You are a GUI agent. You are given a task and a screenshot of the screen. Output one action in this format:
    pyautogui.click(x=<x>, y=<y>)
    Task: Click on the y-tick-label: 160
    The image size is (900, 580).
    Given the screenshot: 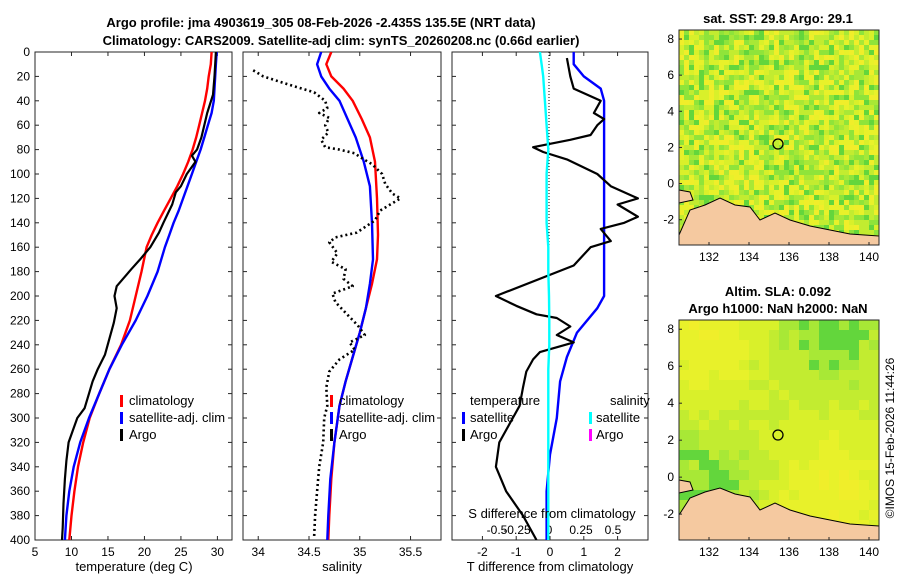 What is the action you would take?
    pyautogui.click(x=20, y=247)
    